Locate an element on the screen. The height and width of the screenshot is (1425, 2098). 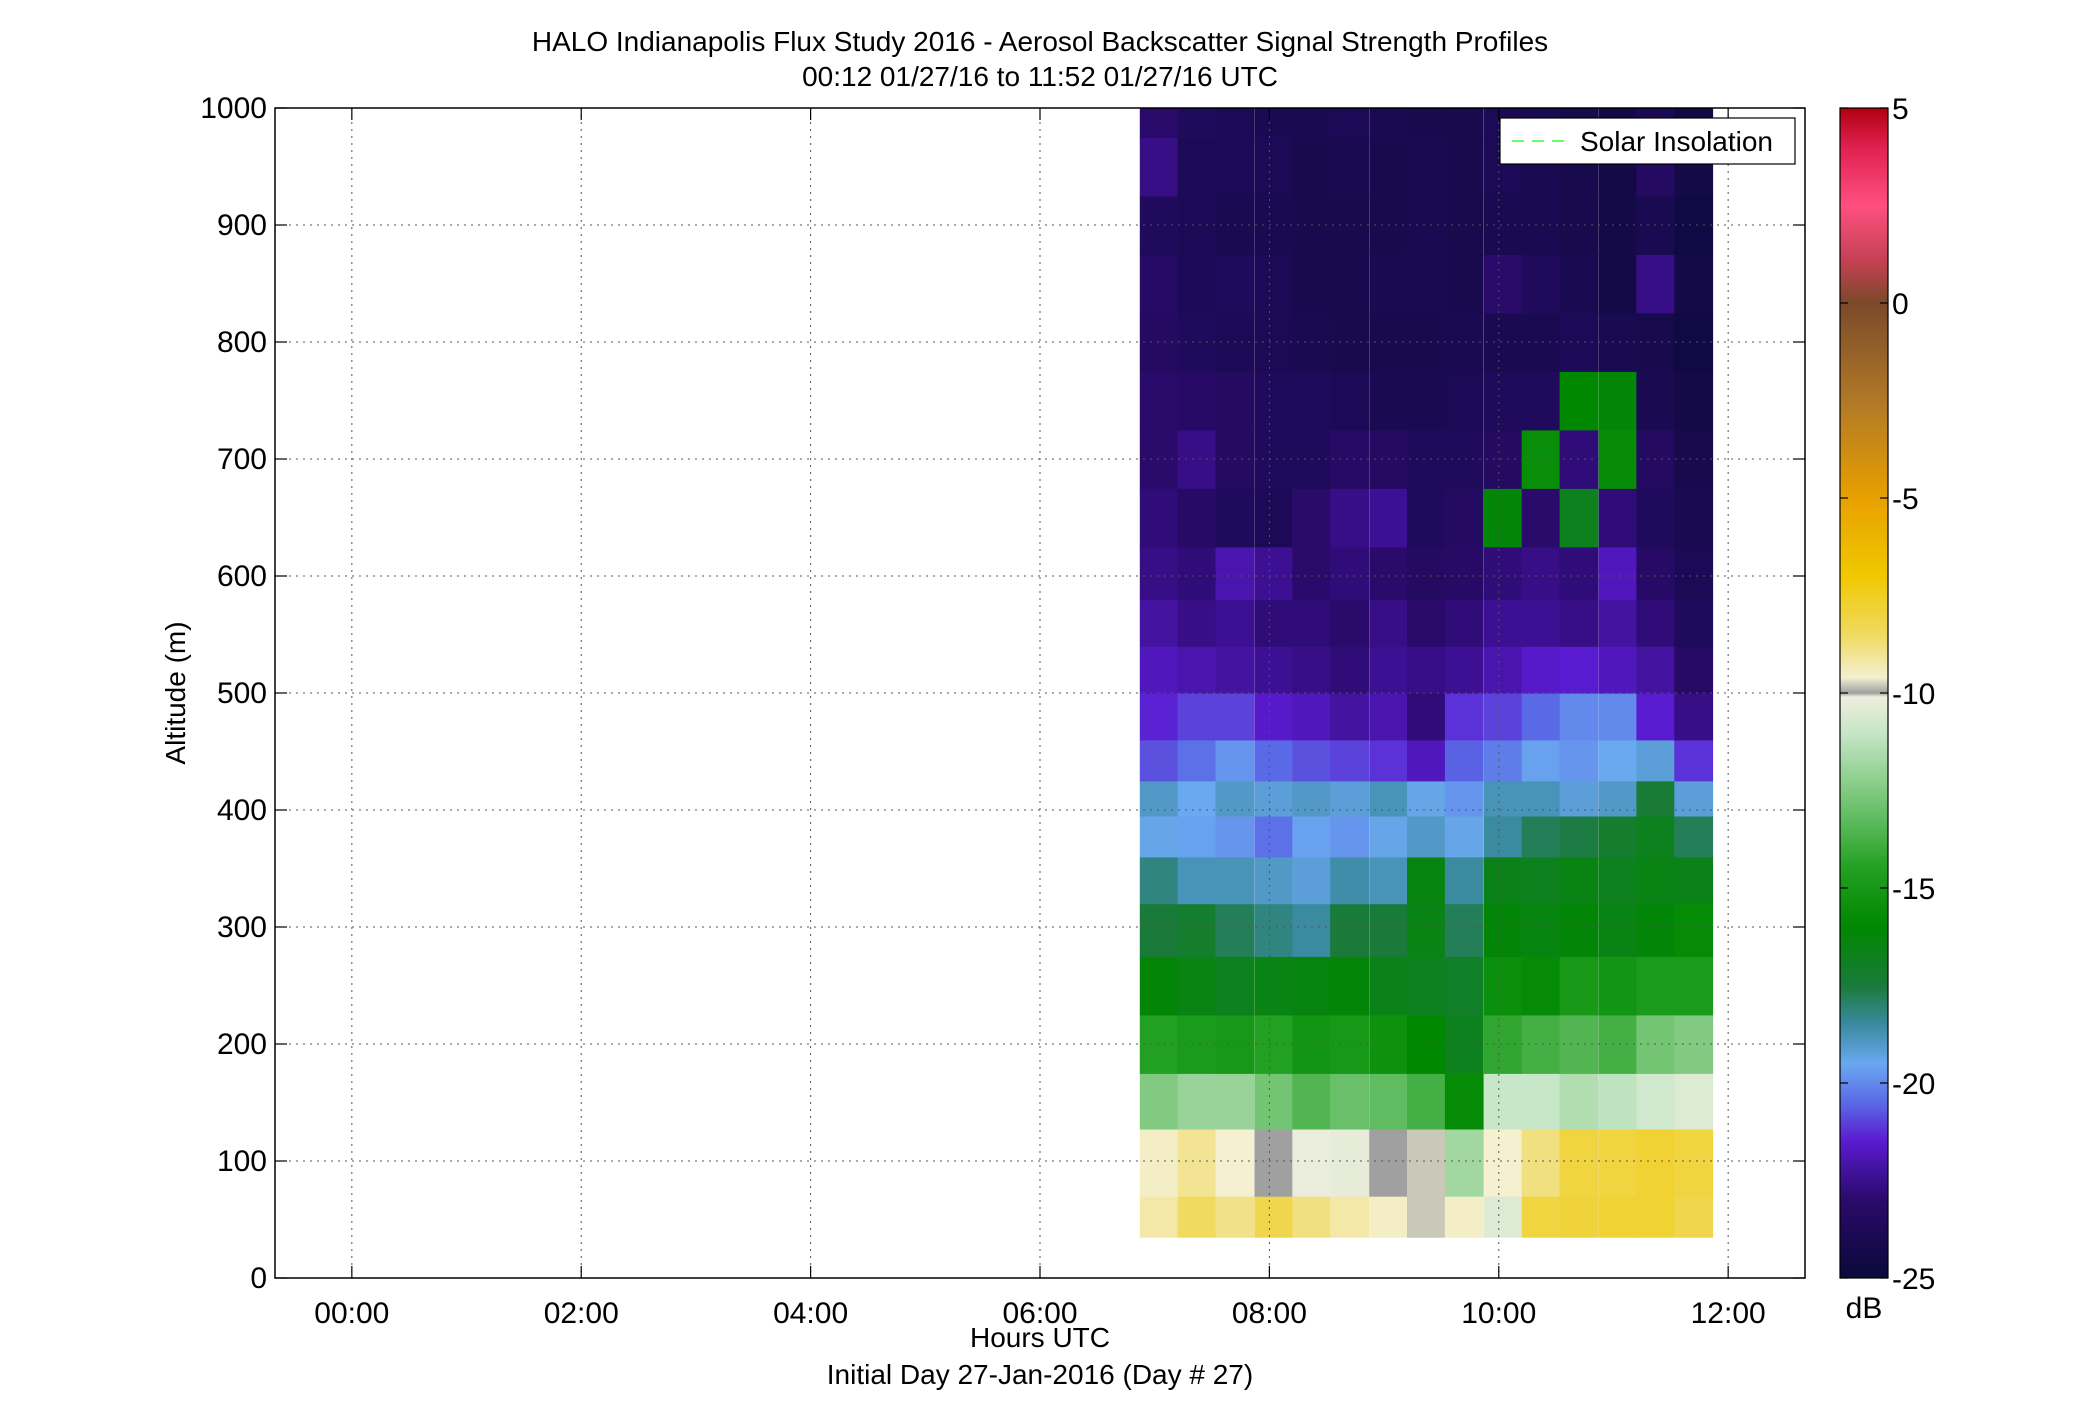
legend: Solar Insolation is located at coordinates (1647, 141).